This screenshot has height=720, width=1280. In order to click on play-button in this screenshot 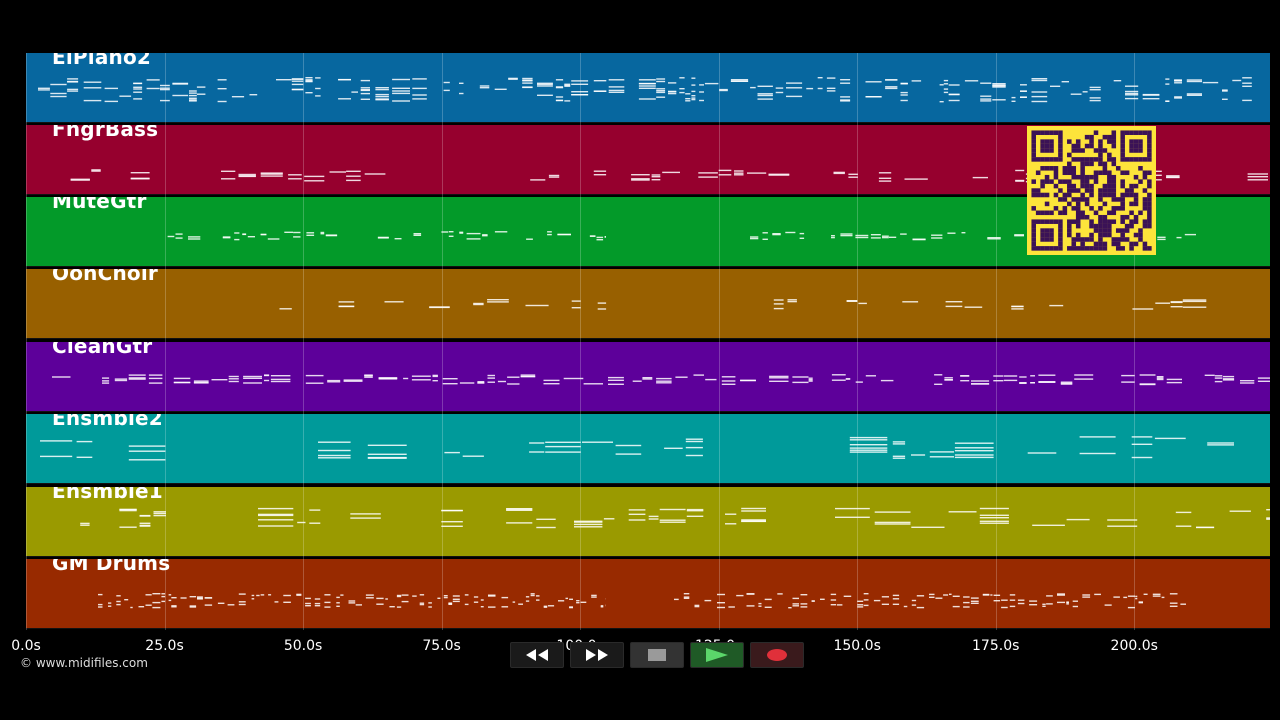, I will do `click(717, 655)`.